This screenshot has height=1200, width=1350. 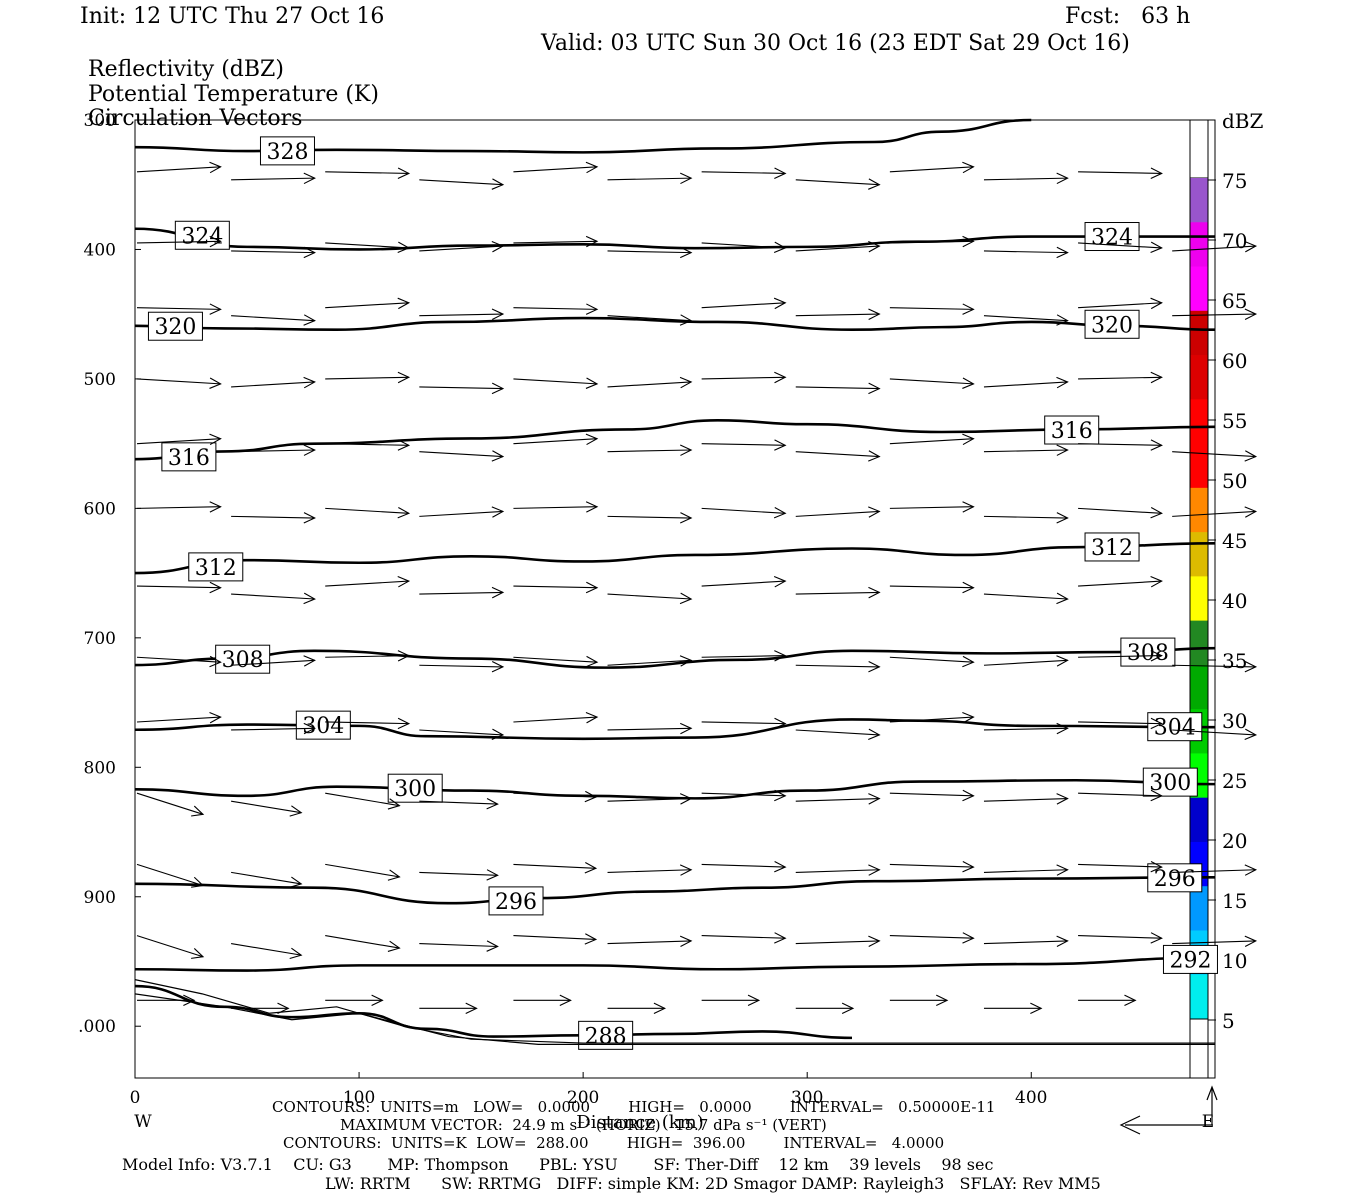 What do you see at coordinates (1031, 1098) in the screenshot?
I see `x-tick-label: 400` at bounding box center [1031, 1098].